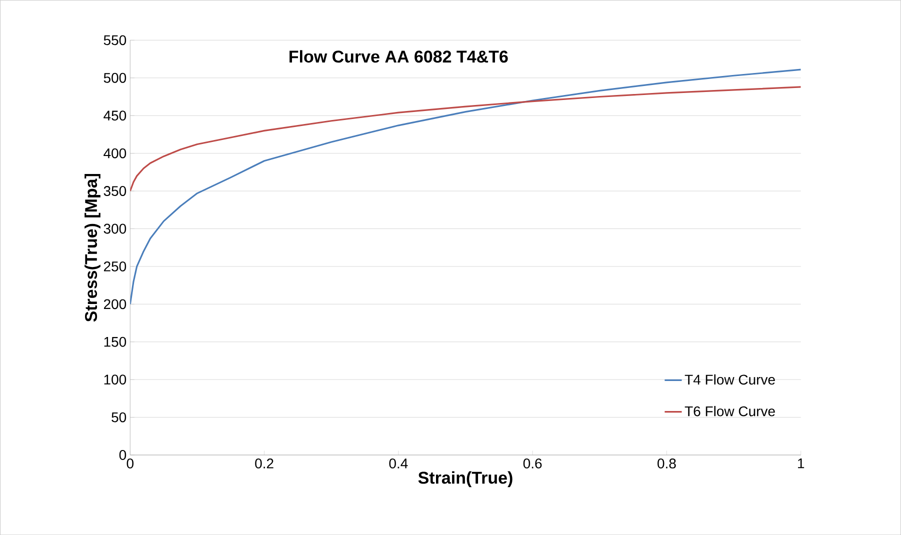 The height and width of the screenshot is (535, 901). I want to click on x-tick-label: 0.8, so click(667, 463).